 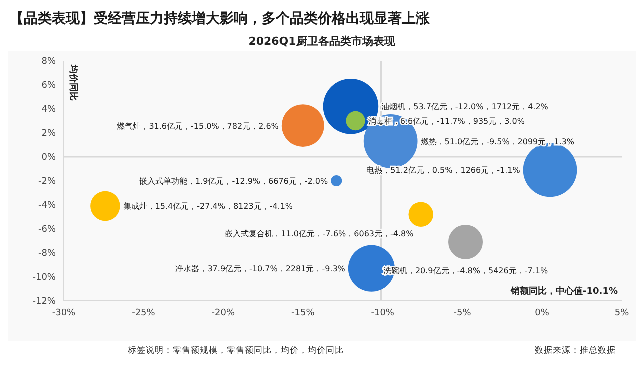 I want to click on y-tick-label: 0%, so click(x=49, y=158).